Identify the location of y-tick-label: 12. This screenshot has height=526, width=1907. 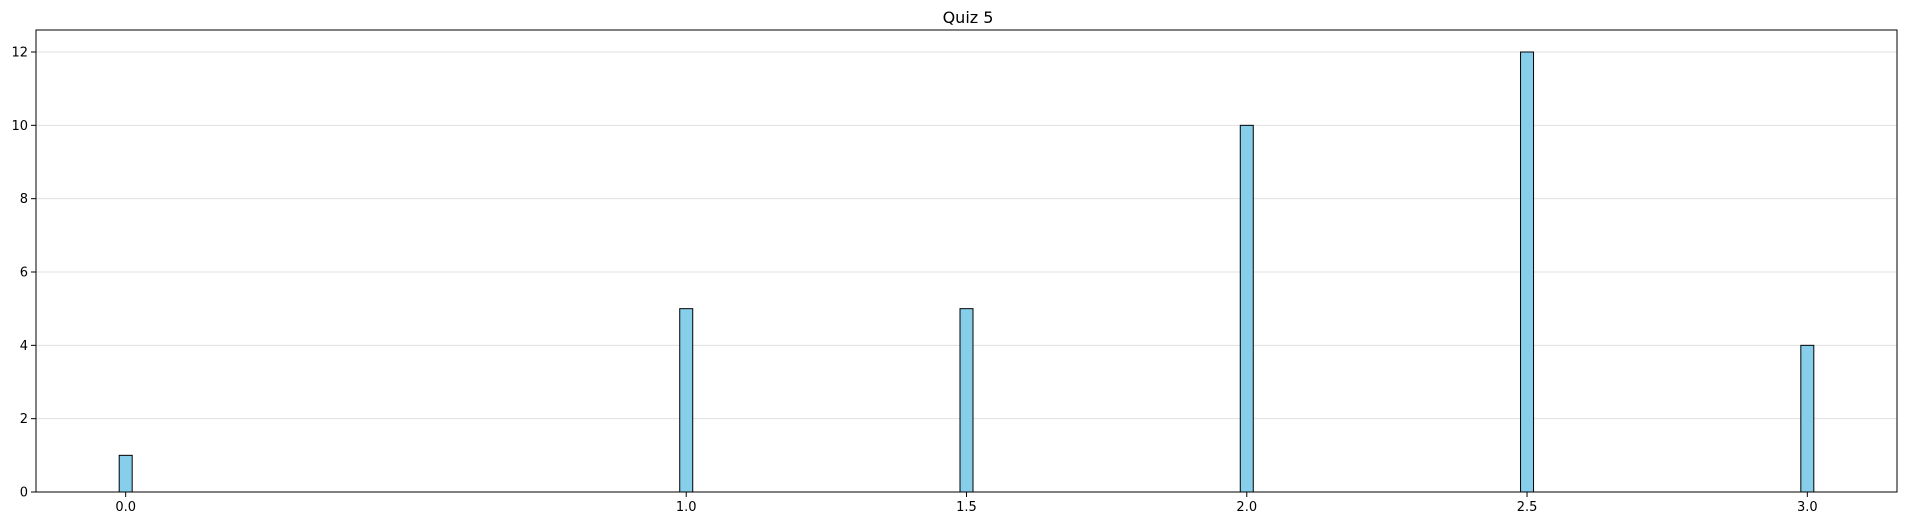
(19, 53).